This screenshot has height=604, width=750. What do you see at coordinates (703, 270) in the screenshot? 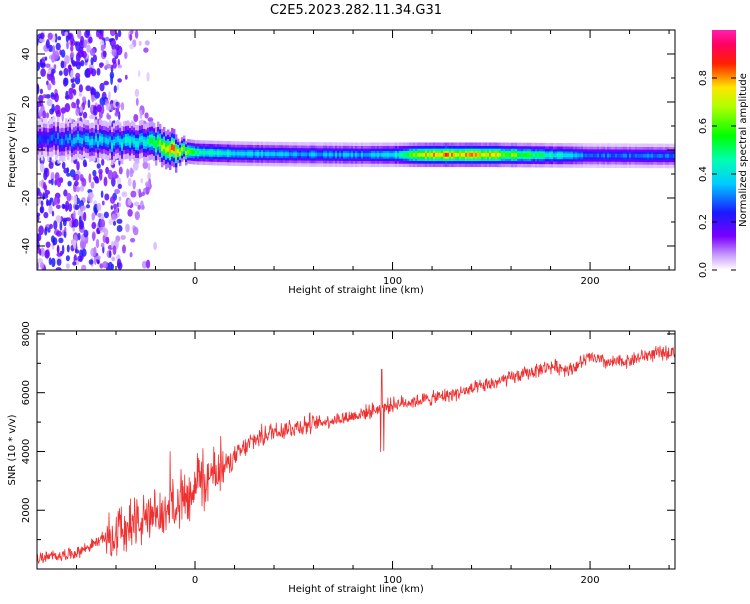
I see `colorbar-tick-label: 0.0` at bounding box center [703, 270].